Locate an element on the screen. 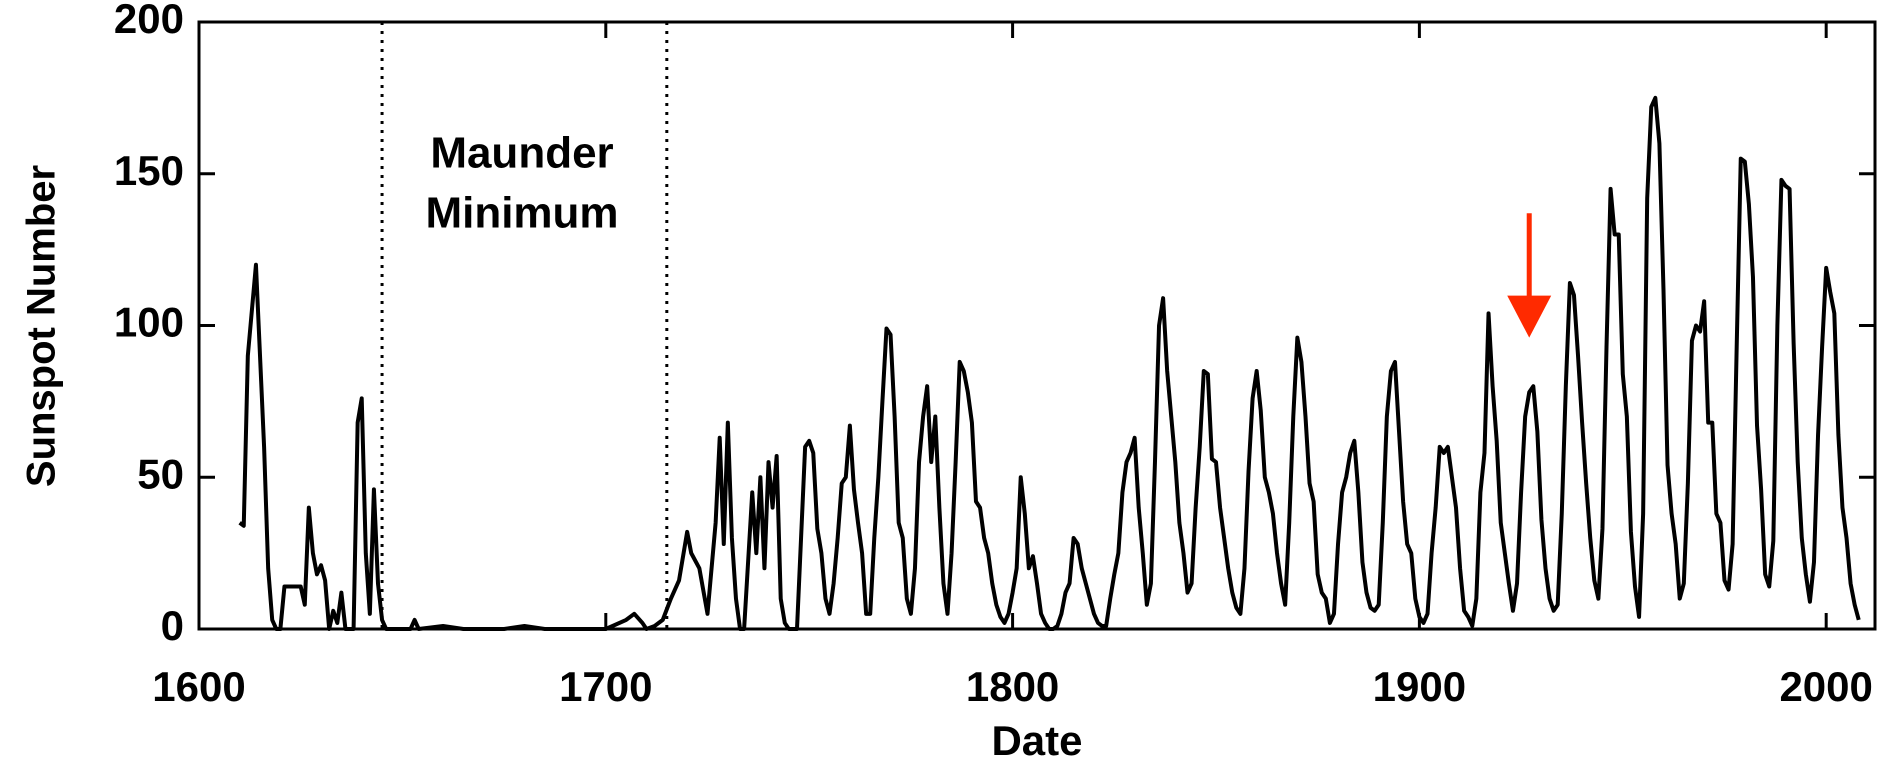 This screenshot has height=773, width=1902. x-axis-label: Date is located at coordinates (1036, 740).